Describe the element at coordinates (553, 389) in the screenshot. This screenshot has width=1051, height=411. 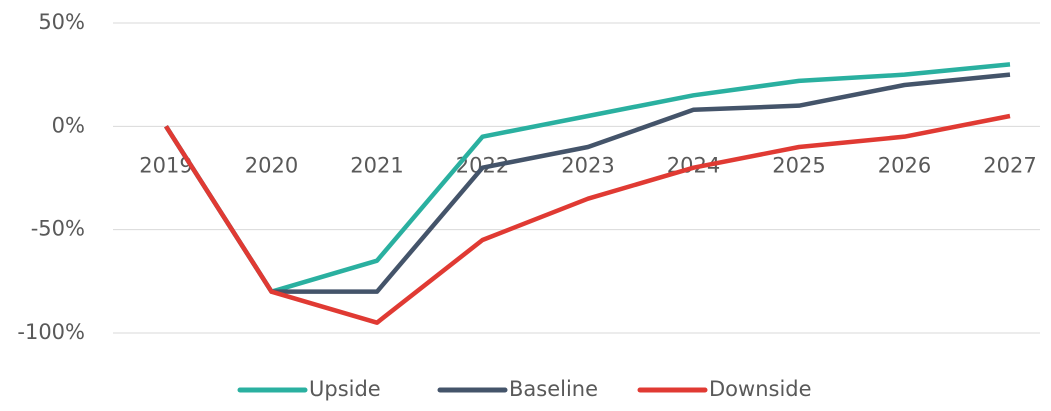
I see `legend-label: Baseline` at that location.